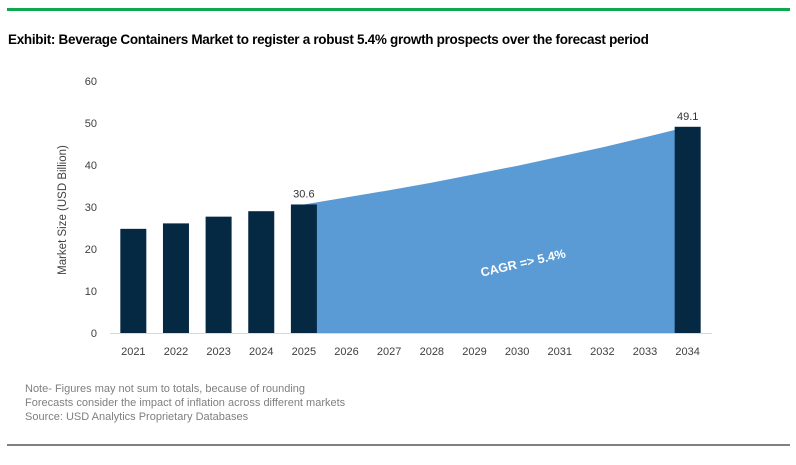  Describe the element at coordinates (304, 352) in the screenshot. I see `x-tick-label-2025: 2025` at that location.